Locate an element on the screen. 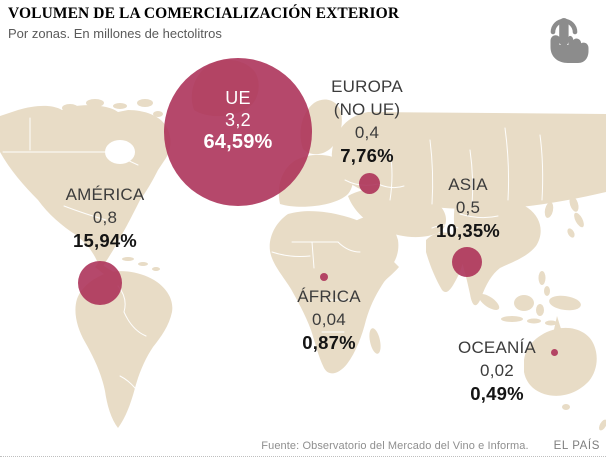  bubble-america is located at coordinates (100, 283).